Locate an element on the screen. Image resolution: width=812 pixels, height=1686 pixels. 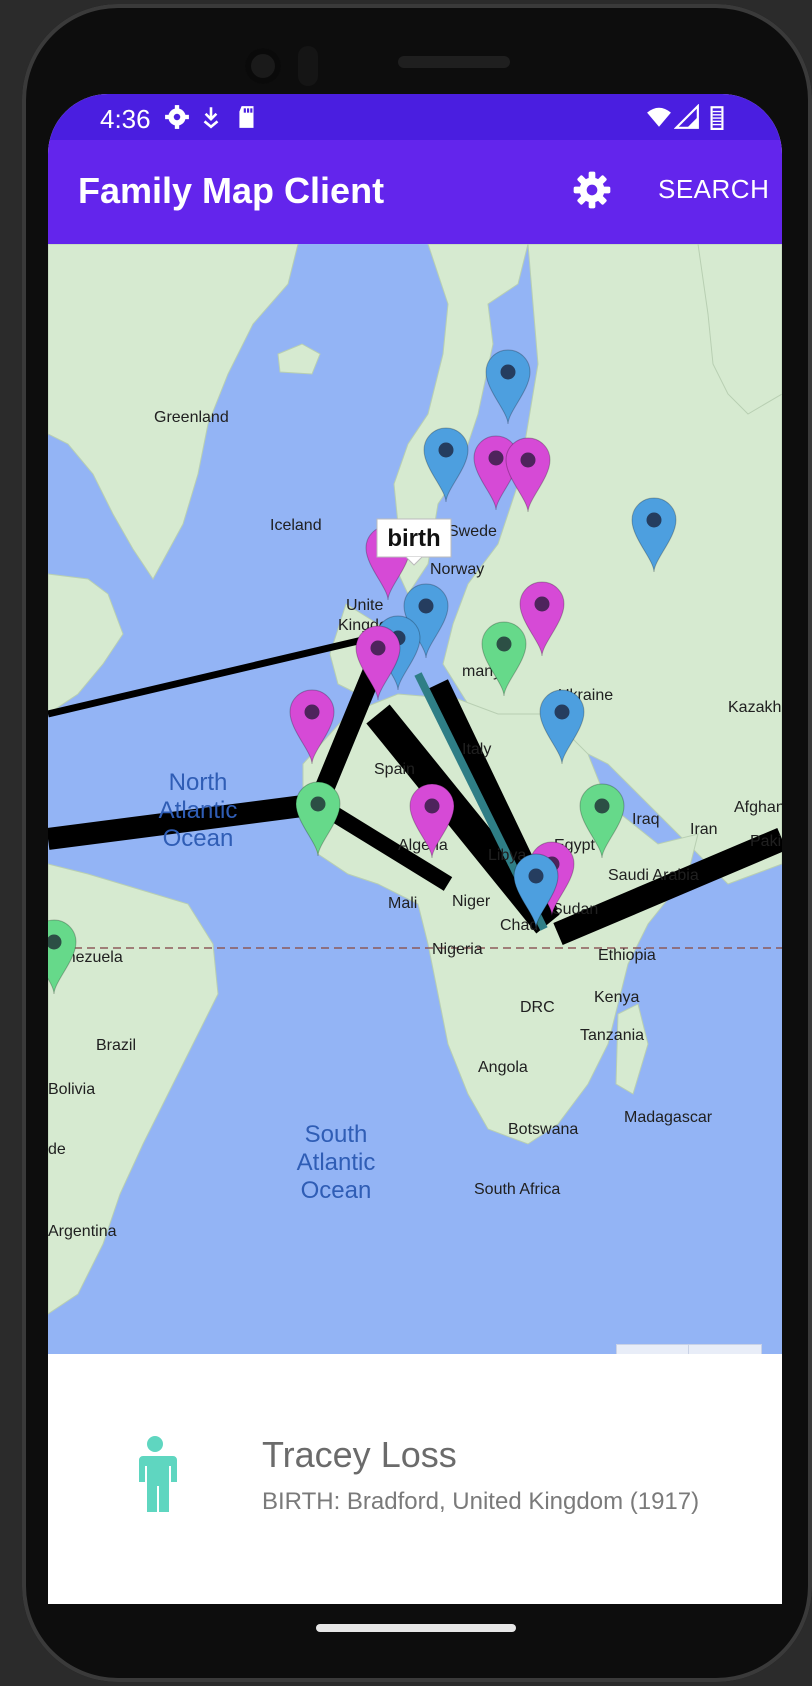
earpiece-speaker is located at coordinates (454, 62).